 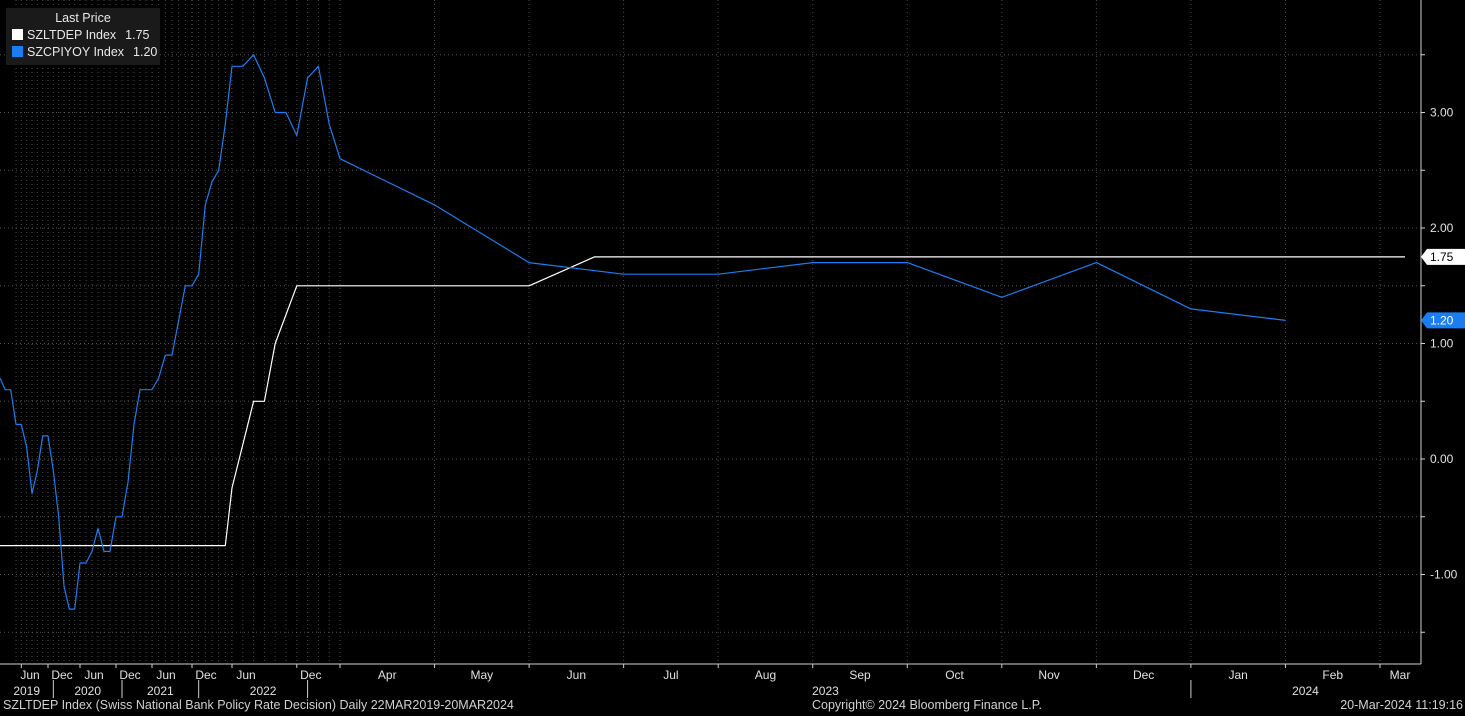 What do you see at coordinates (160, 691) in the screenshot?
I see `x-year-label: 2021` at bounding box center [160, 691].